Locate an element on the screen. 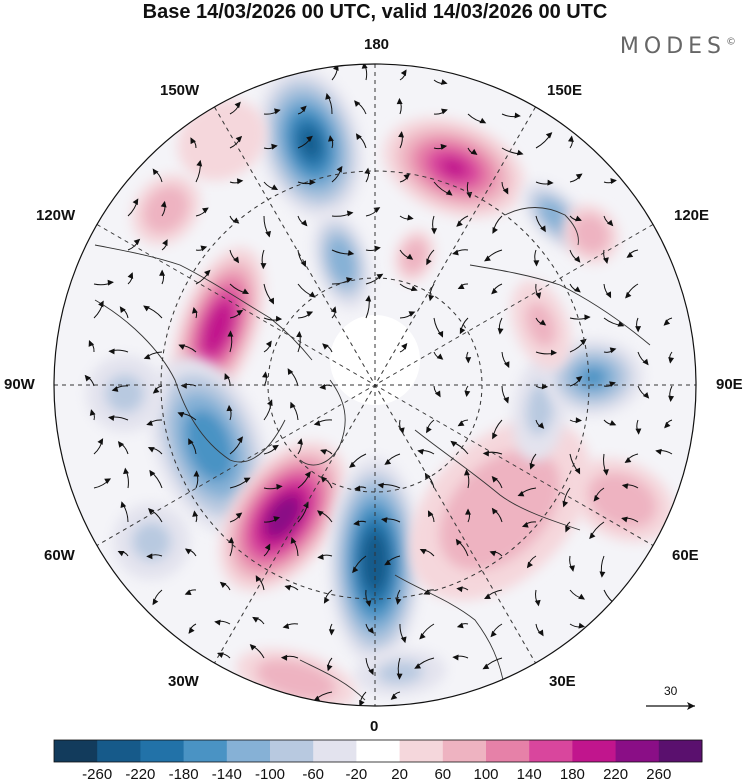  colorbar-tick-label: 20 is located at coordinates (399, 774).